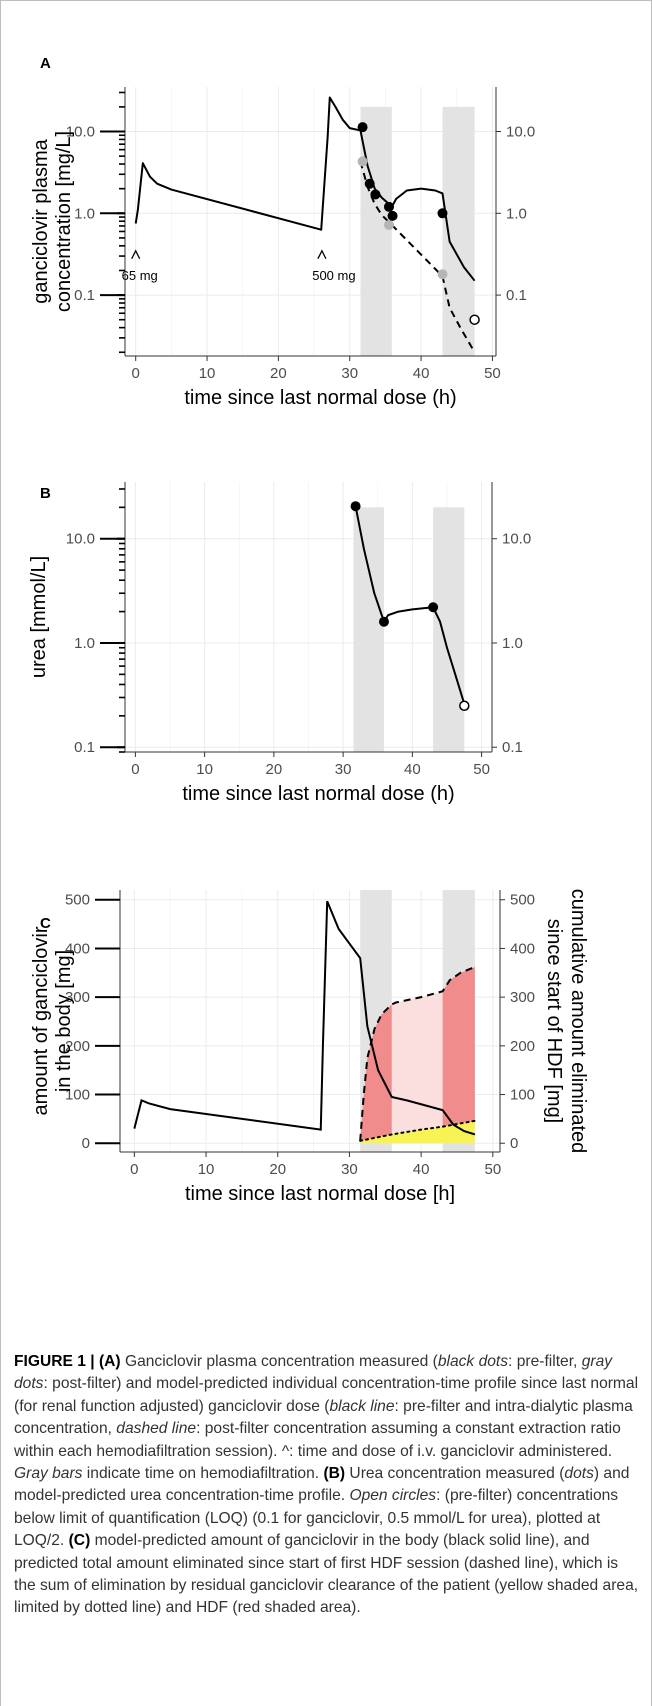 The width and height of the screenshot is (652, 1706). Describe the element at coordinates (64, 1021) in the screenshot. I see `y-axis-title: in the body [mg]` at that location.